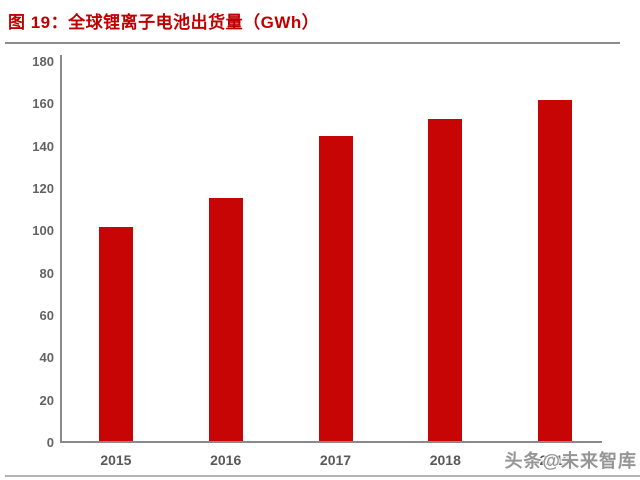  Describe the element at coordinates (43, 188) in the screenshot. I see `y-tick-label: 120` at that location.